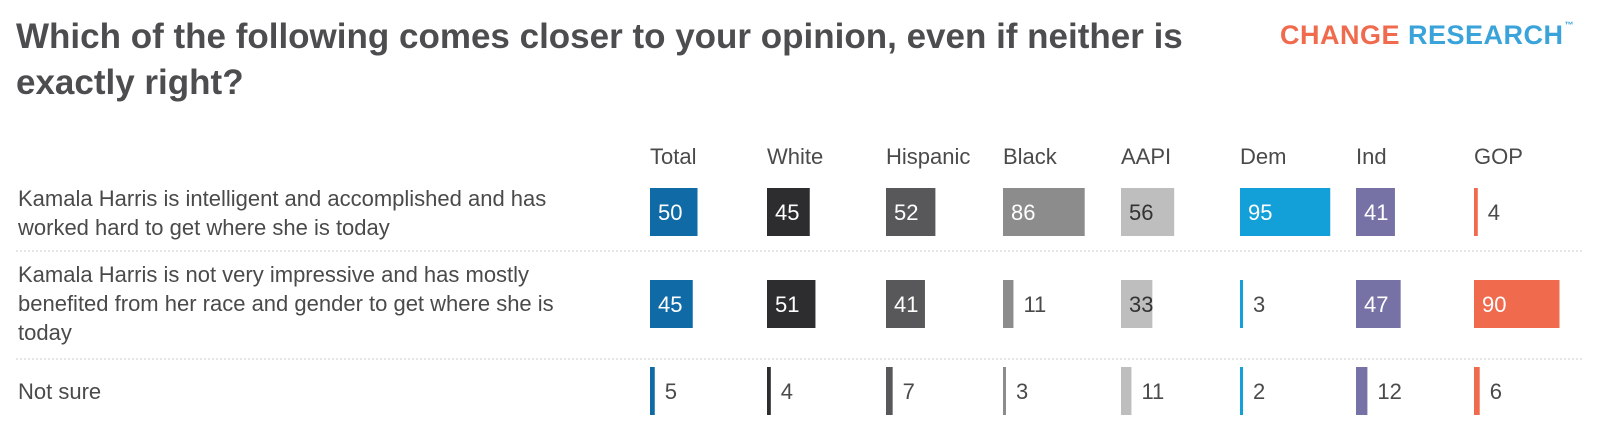 This screenshot has width=1600, height=434. What do you see at coordinates (1494, 304) in the screenshot?
I see `data-label: 90` at bounding box center [1494, 304].